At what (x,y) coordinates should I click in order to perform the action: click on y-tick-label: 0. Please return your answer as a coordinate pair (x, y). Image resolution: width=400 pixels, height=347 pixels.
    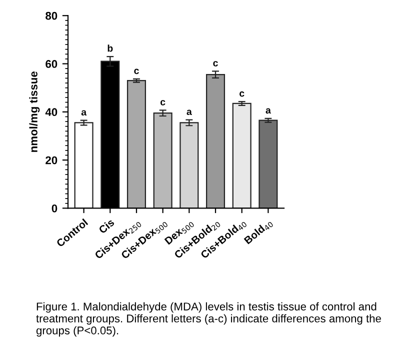
    Looking at the image, I should click on (55, 208).